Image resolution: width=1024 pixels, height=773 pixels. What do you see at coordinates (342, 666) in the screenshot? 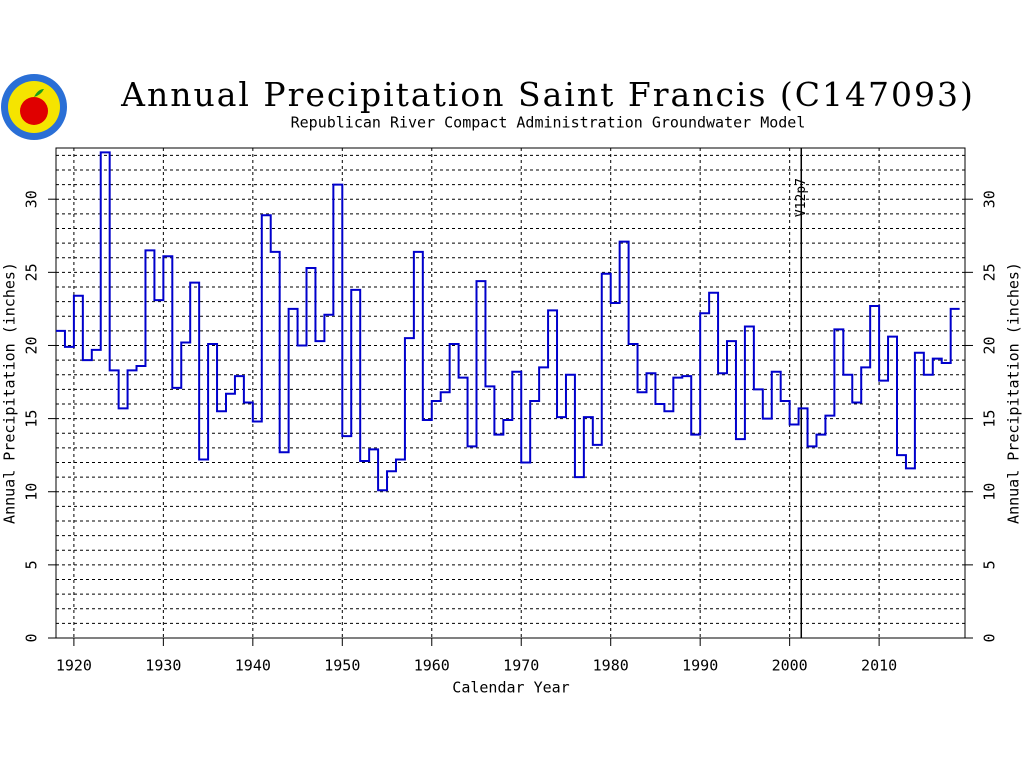
I see `x-tick-label: 1950` at bounding box center [342, 666].